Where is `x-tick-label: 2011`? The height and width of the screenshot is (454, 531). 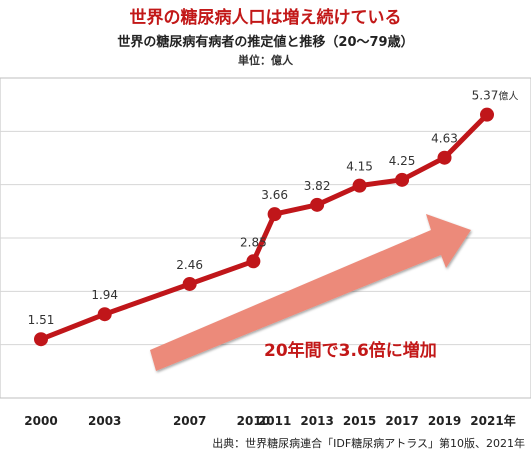
x-tick-label: 2011 is located at coordinates (274, 421).